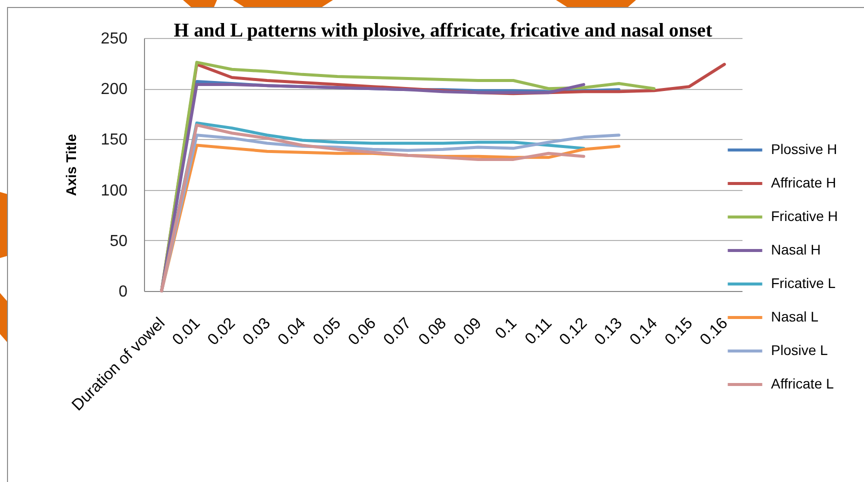 Image resolution: width=864 pixels, height=482 pixels. What do you see at coordinates (187, 331) in the screenshot?
I see `x-tick-label: 0.01` at bounding box center [187, 331].